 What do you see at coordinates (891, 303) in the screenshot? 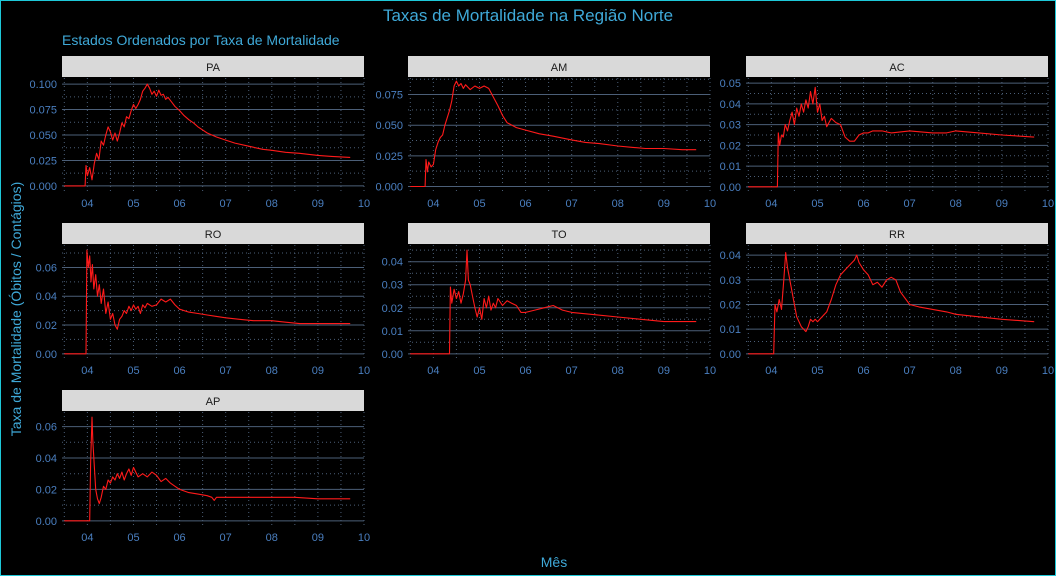
I see `series-line-rr` at bounding box center [891, 303].